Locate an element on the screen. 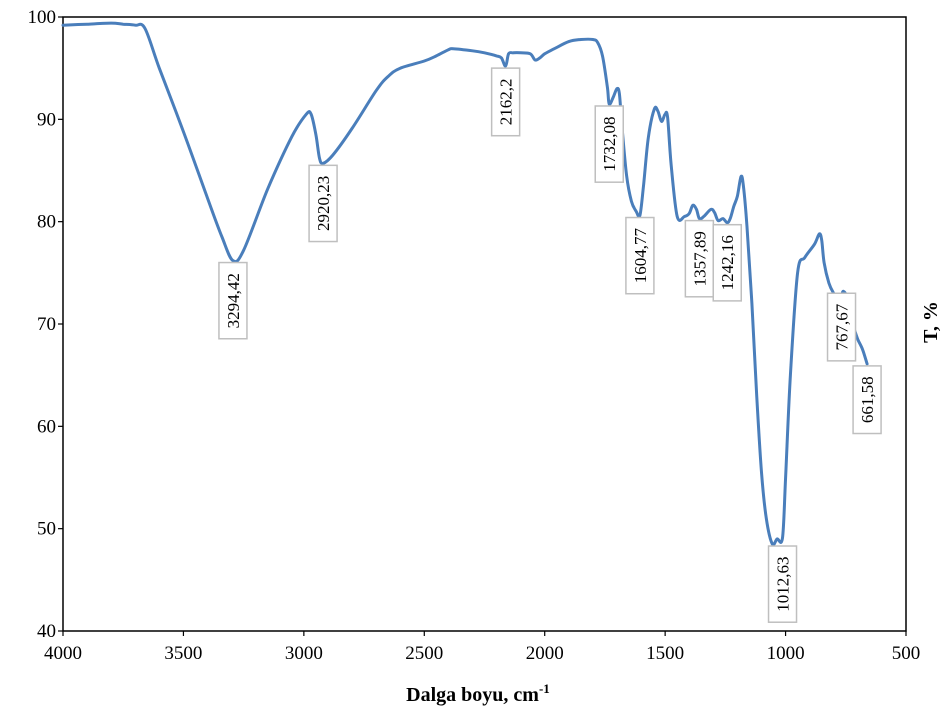 This screenshot has height=716, width=942. x-tick-label: 2000 is located at coordinates (545, 653).